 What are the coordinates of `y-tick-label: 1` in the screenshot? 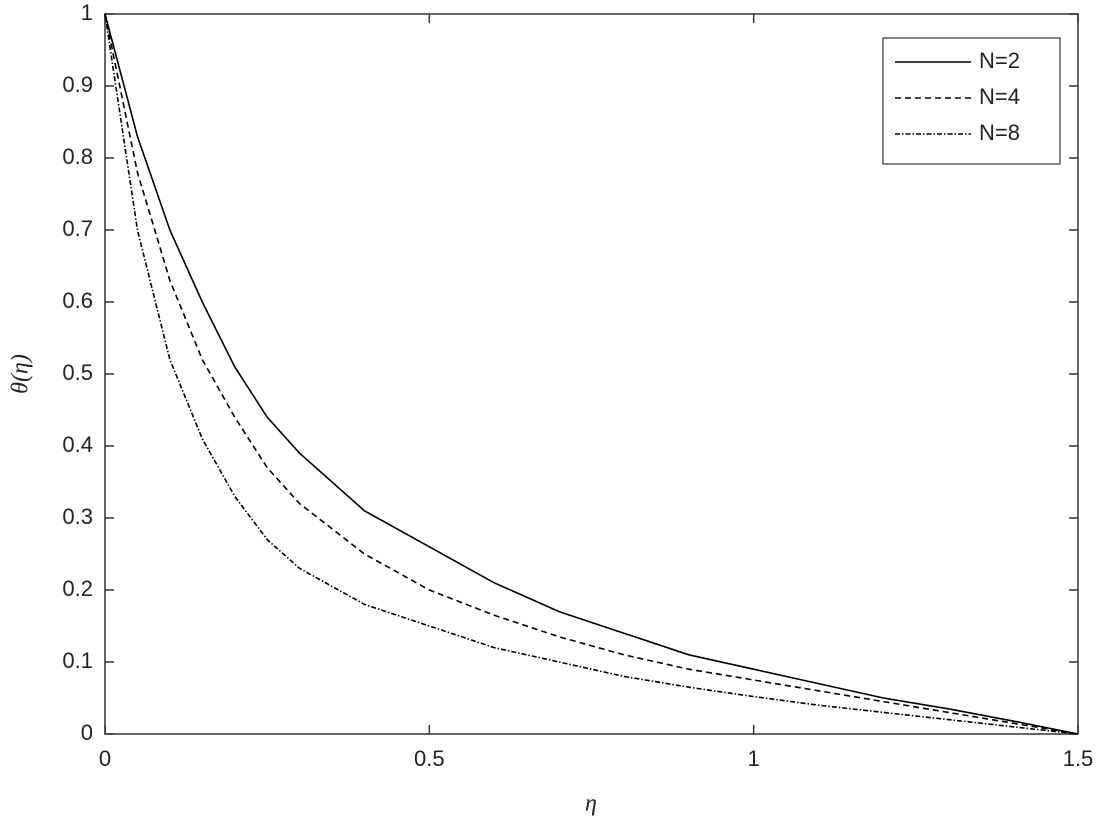 It's located at (87, 12).